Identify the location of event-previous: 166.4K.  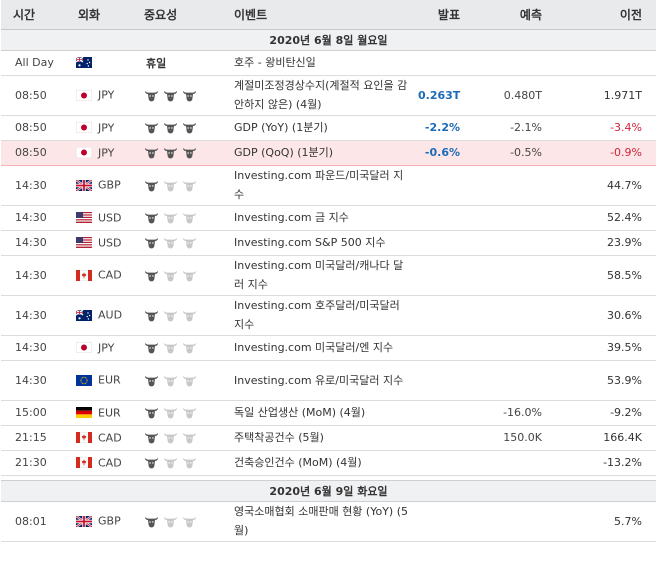
(606, 438).